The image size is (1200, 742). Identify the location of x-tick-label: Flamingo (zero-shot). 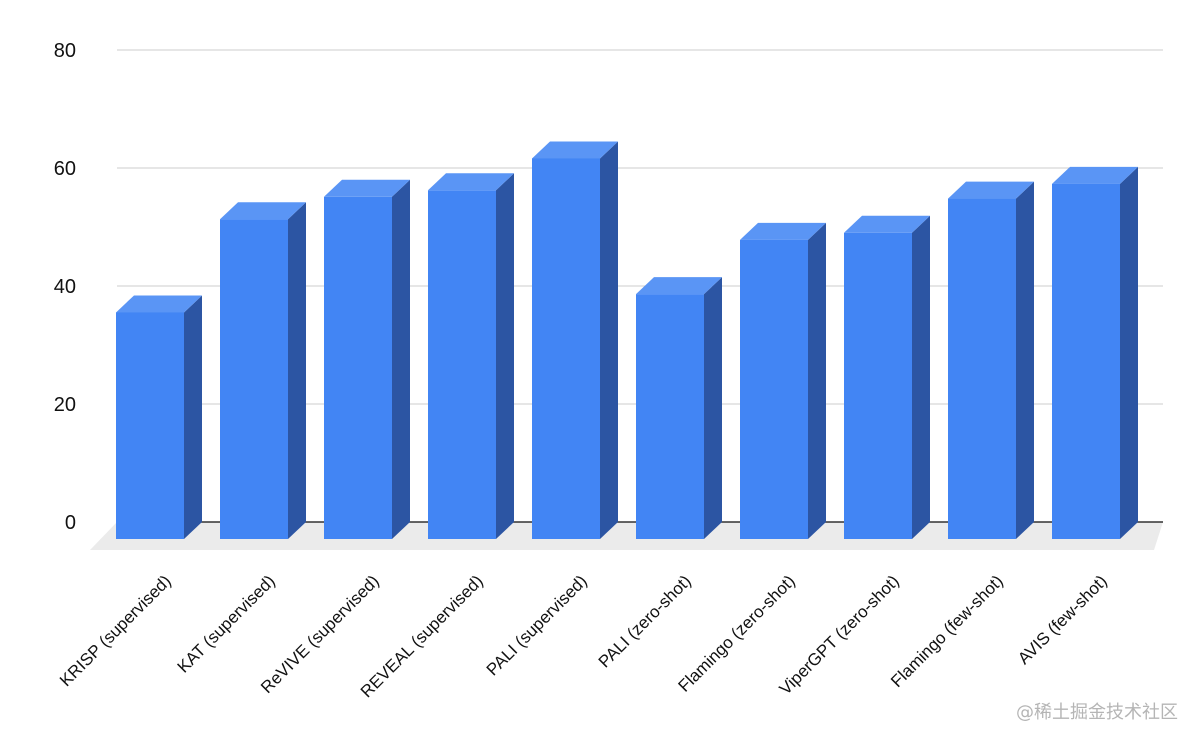
(736, 633).